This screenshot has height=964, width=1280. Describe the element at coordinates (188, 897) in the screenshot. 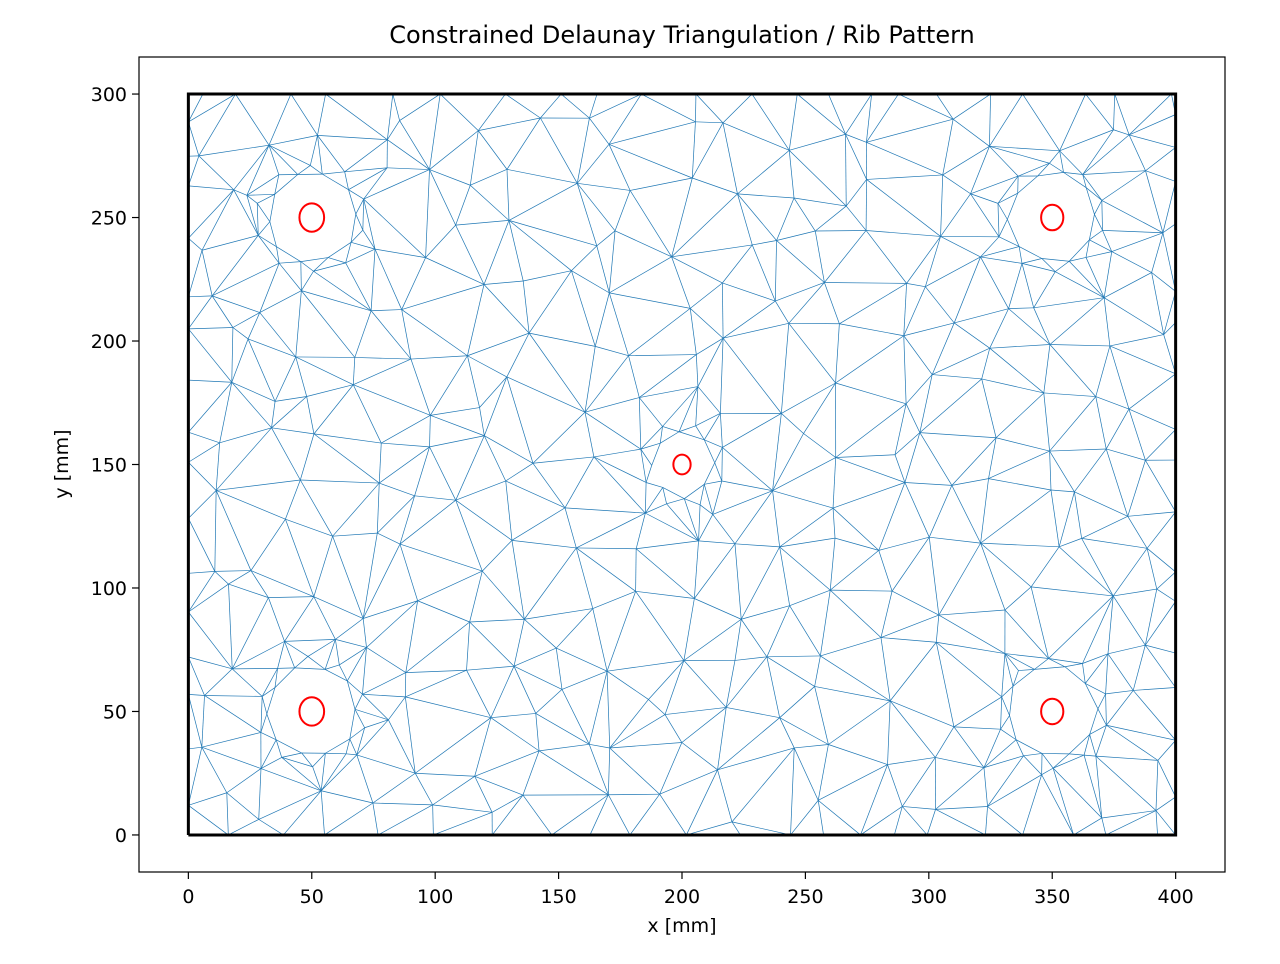

I see `x-tick-label: 0` at that location.